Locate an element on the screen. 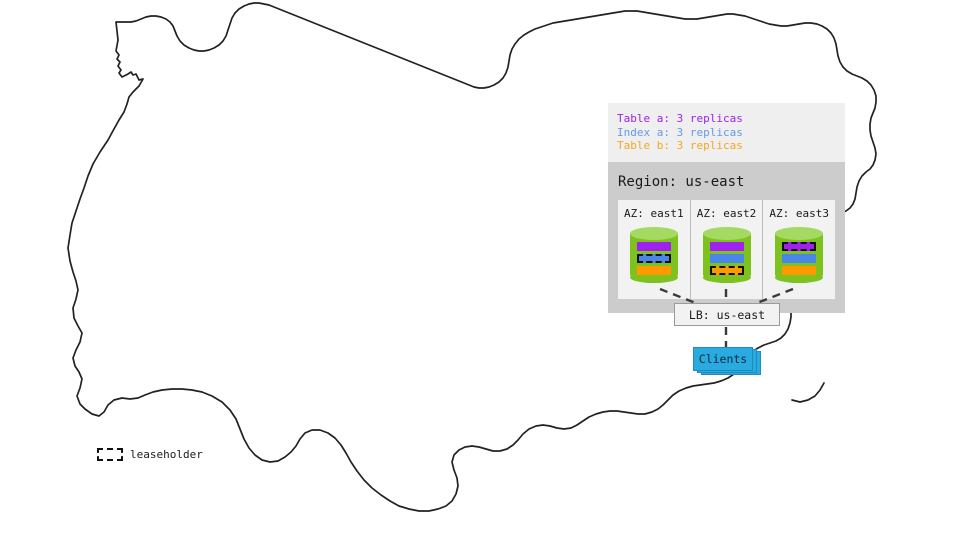 This screenshot has height=540, width=960. az-column-east1: AZ: east1 is located at coordinates (654, 249).